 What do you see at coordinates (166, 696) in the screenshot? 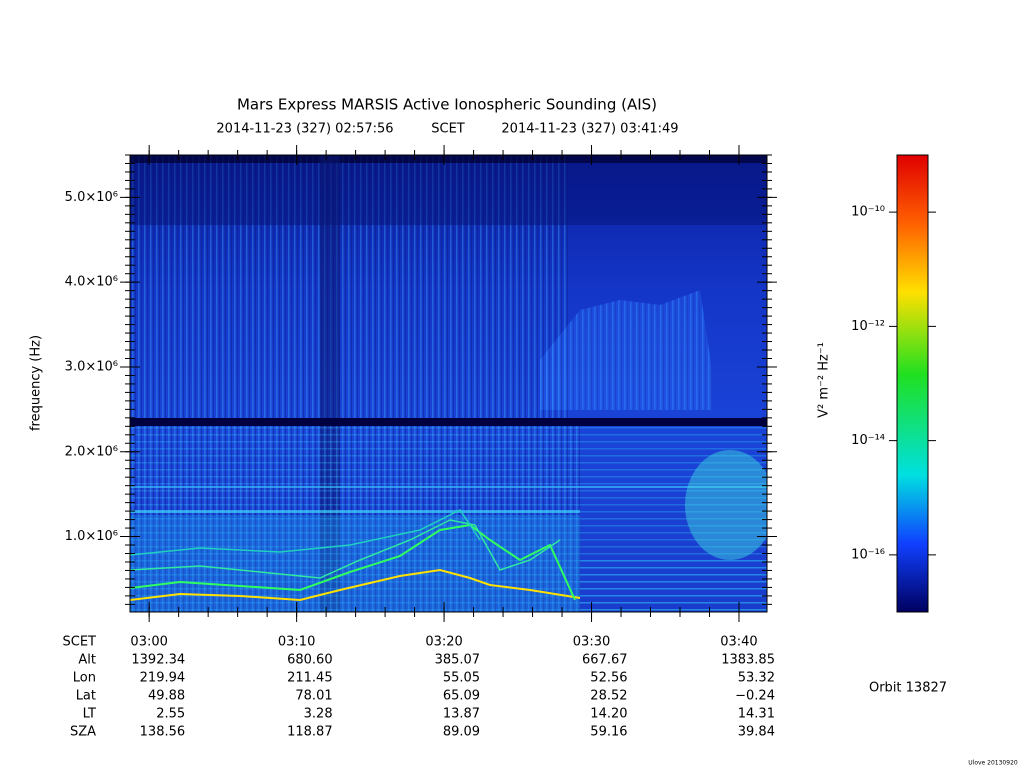
I see `ephemeris-value: 49.88` at bounding box center [166, 696].